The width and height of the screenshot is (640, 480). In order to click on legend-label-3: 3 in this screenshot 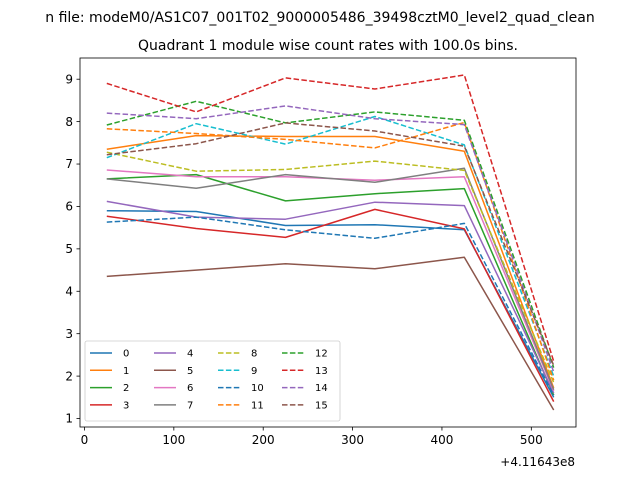, I will do `click(126, 406)`.